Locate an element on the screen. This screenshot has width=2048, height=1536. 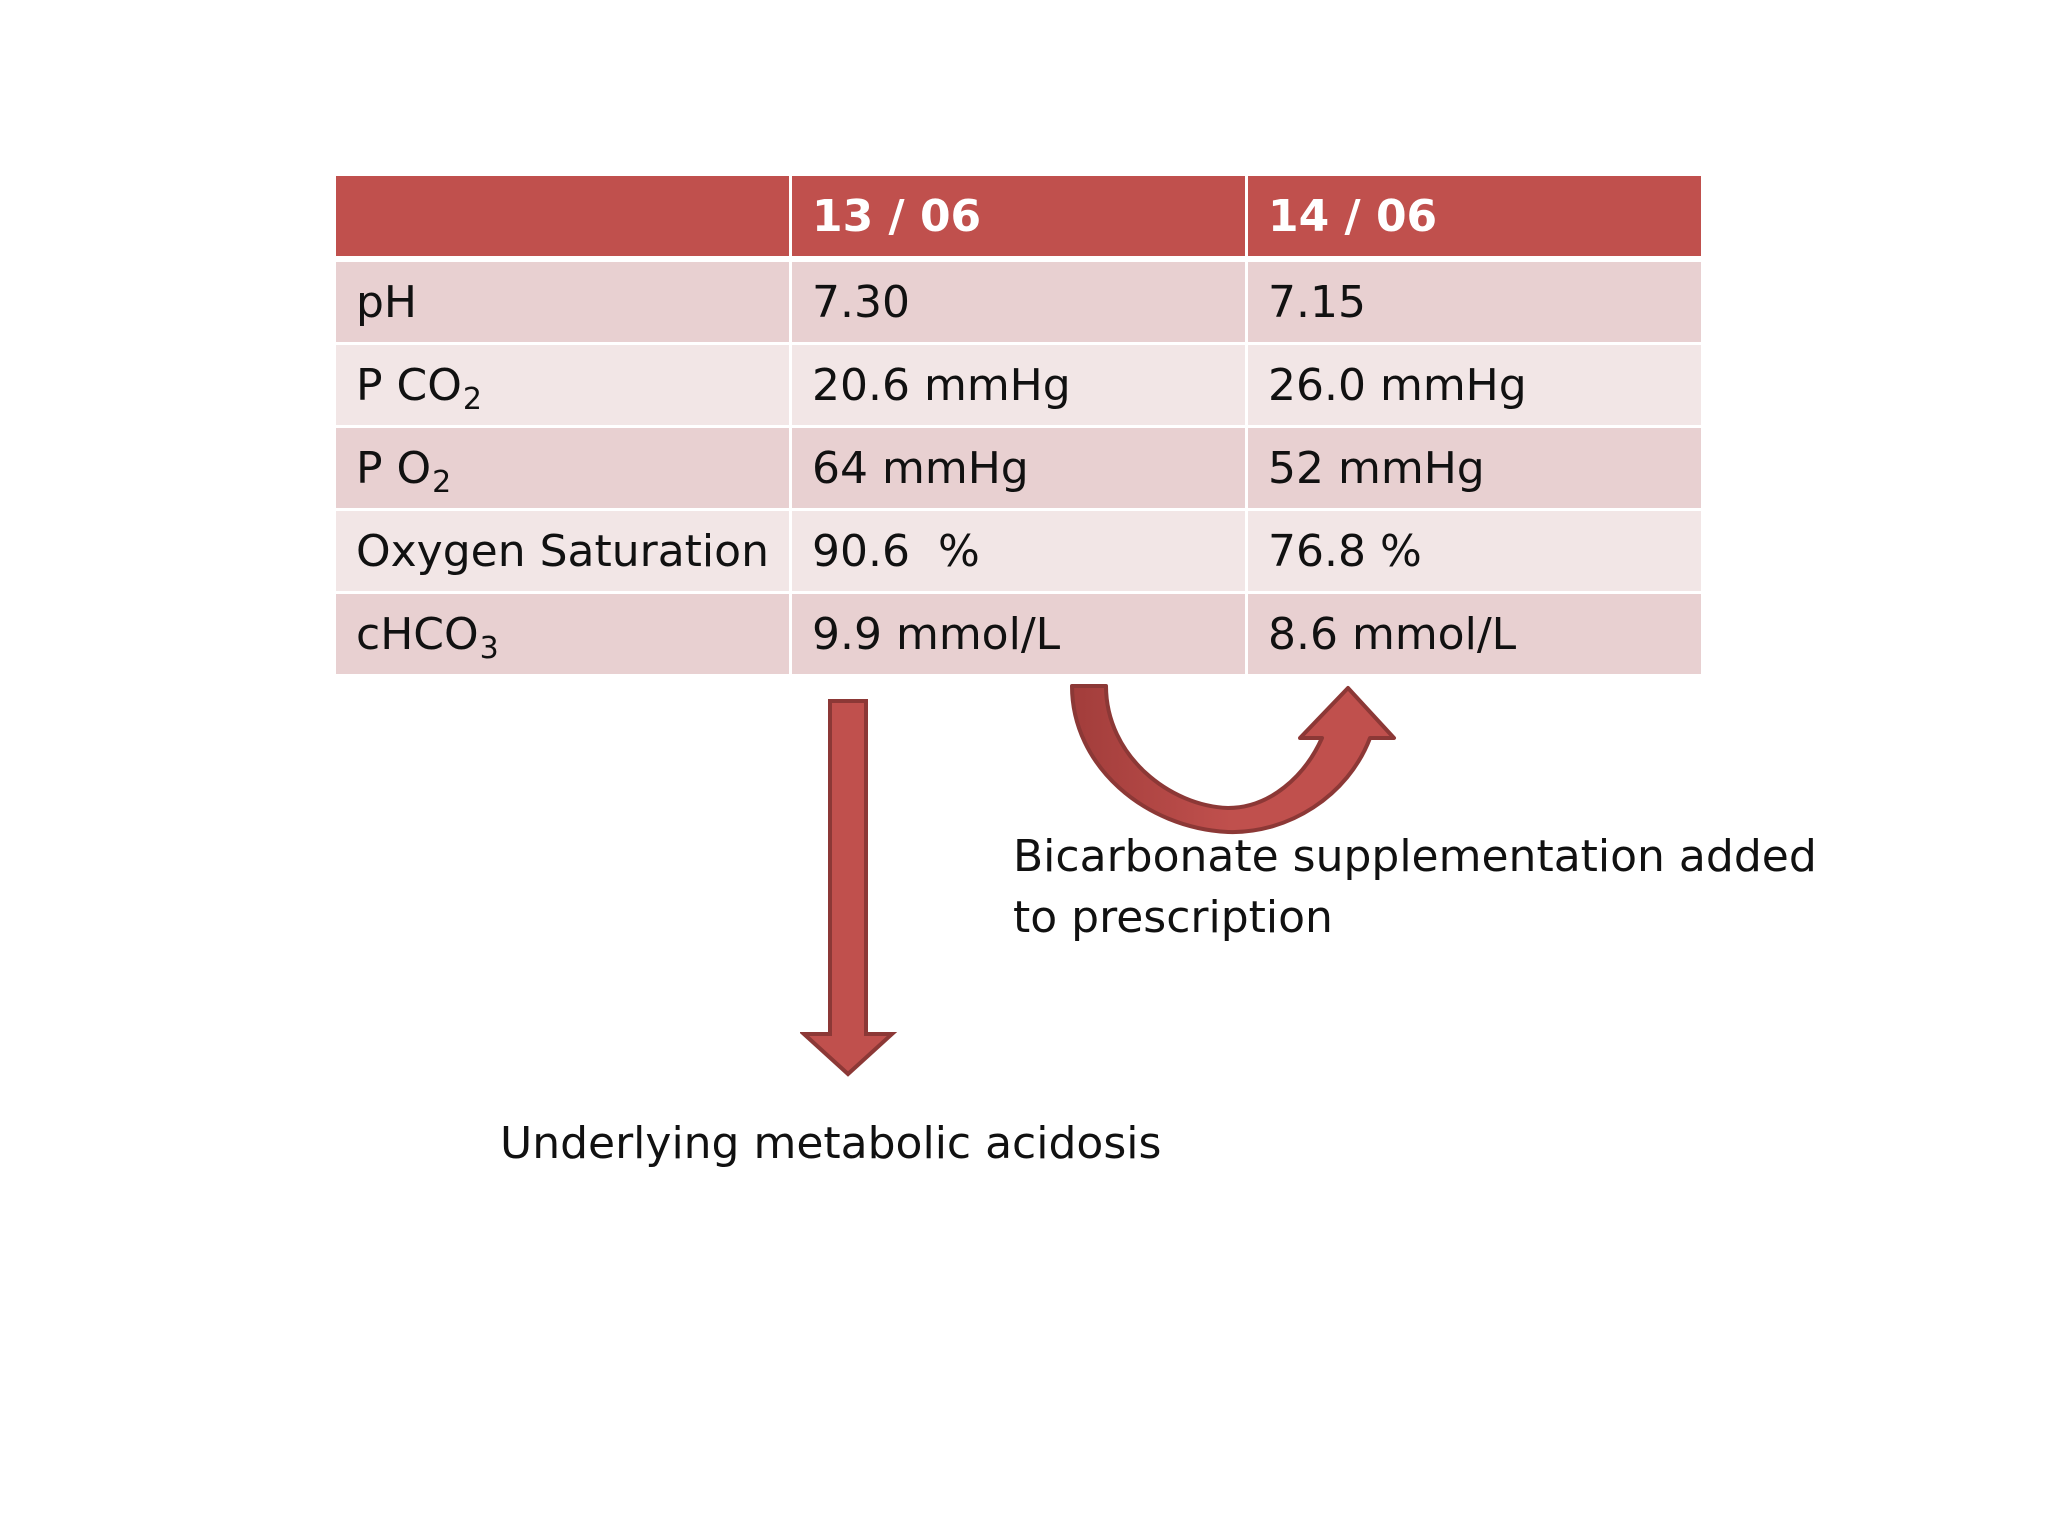
row-value-day1: 7.30 is located at coordinates (1018, 302).